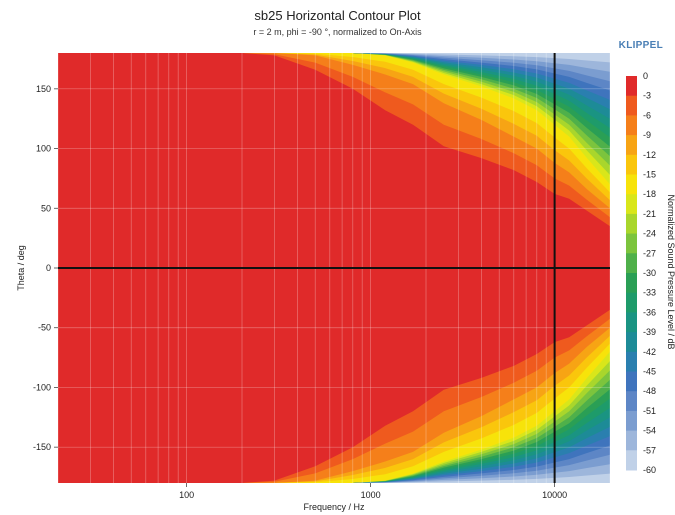 The height and width of the screenshot is (515, 675). I want to click on x-tick-label: 100, so click(186, 495).